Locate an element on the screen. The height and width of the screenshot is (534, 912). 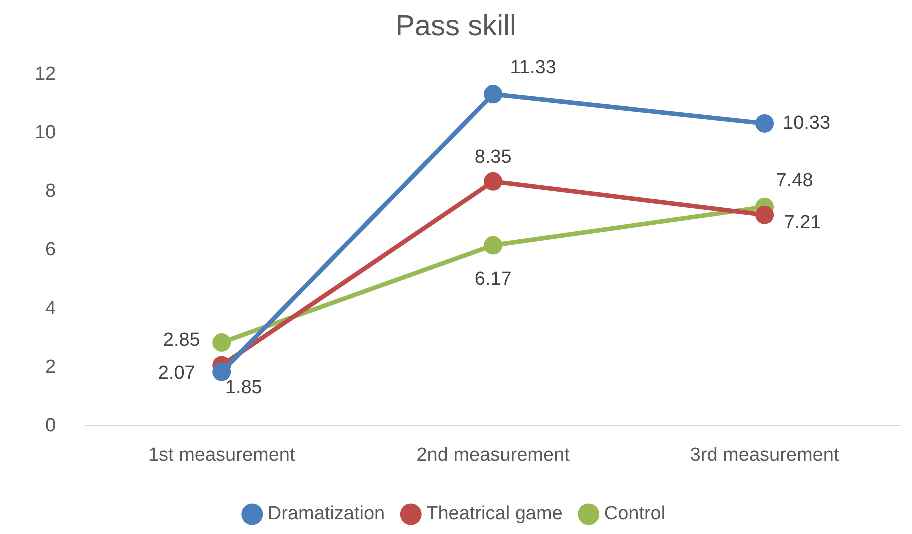
x-tick-label: 2nd measurement is located at coordinates (493, 455).